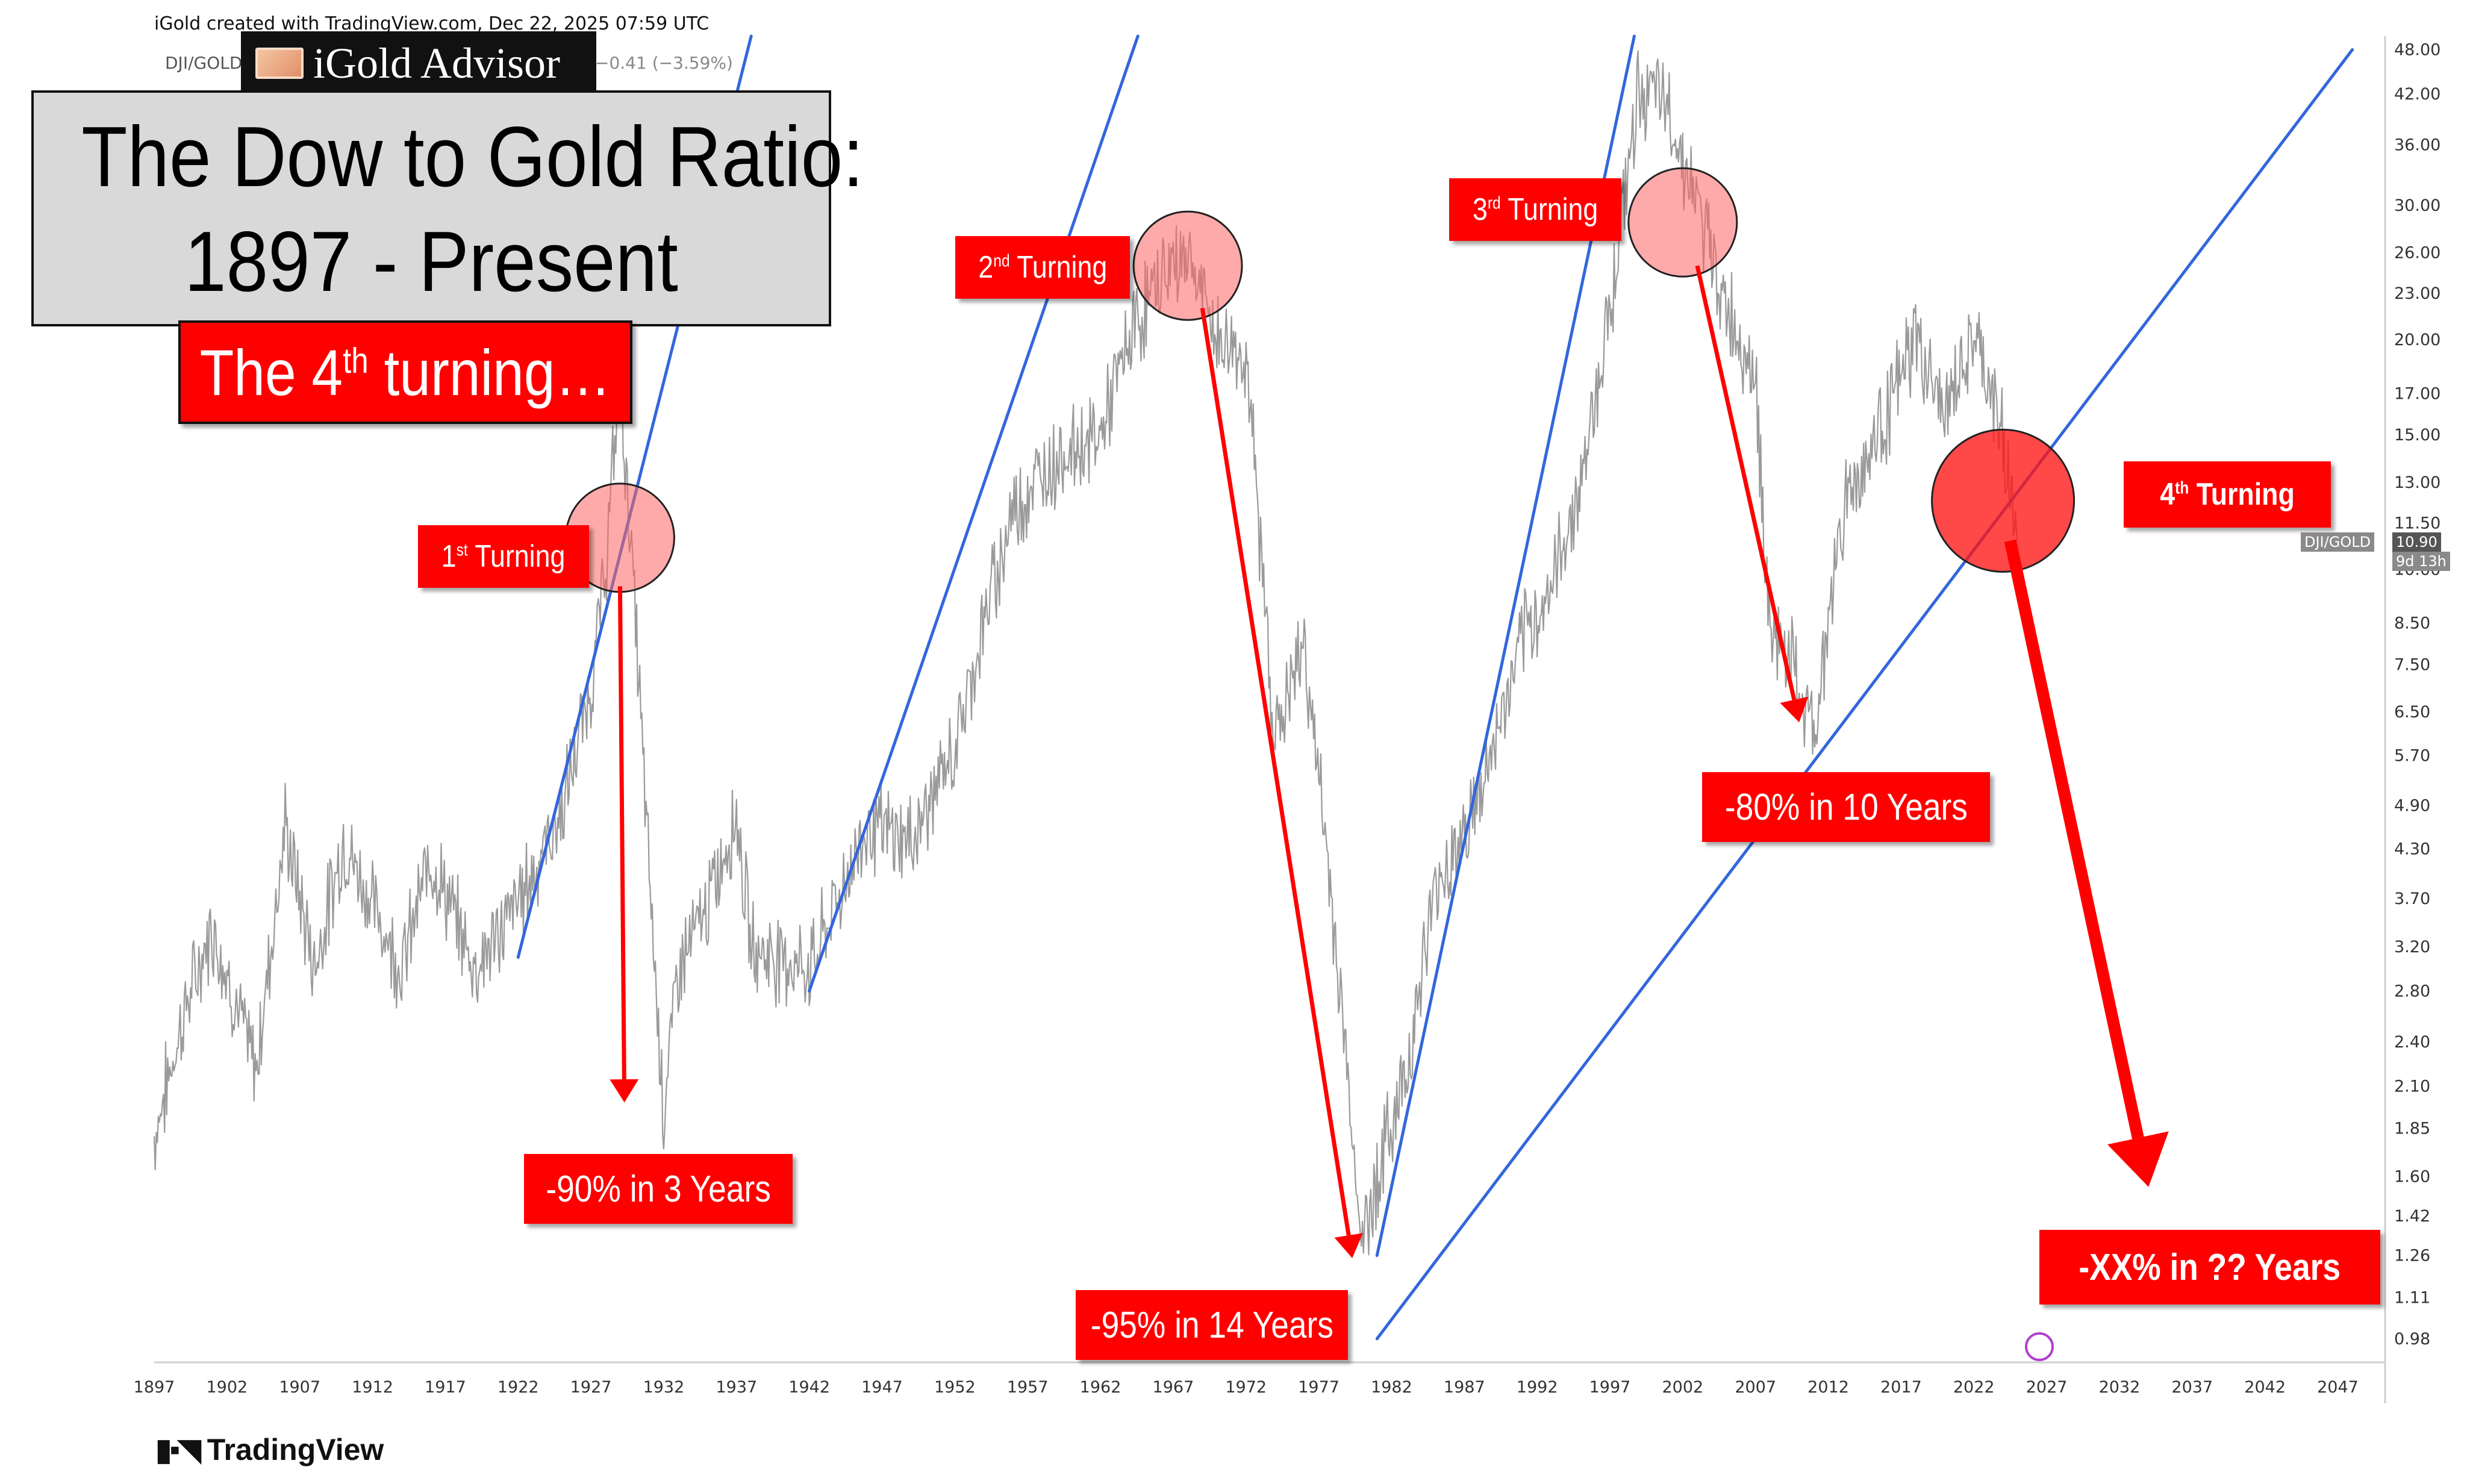 This screenshot has height=1484, width=2467. I want to click on x-tick-label: 2017, so click(1901, 1387).